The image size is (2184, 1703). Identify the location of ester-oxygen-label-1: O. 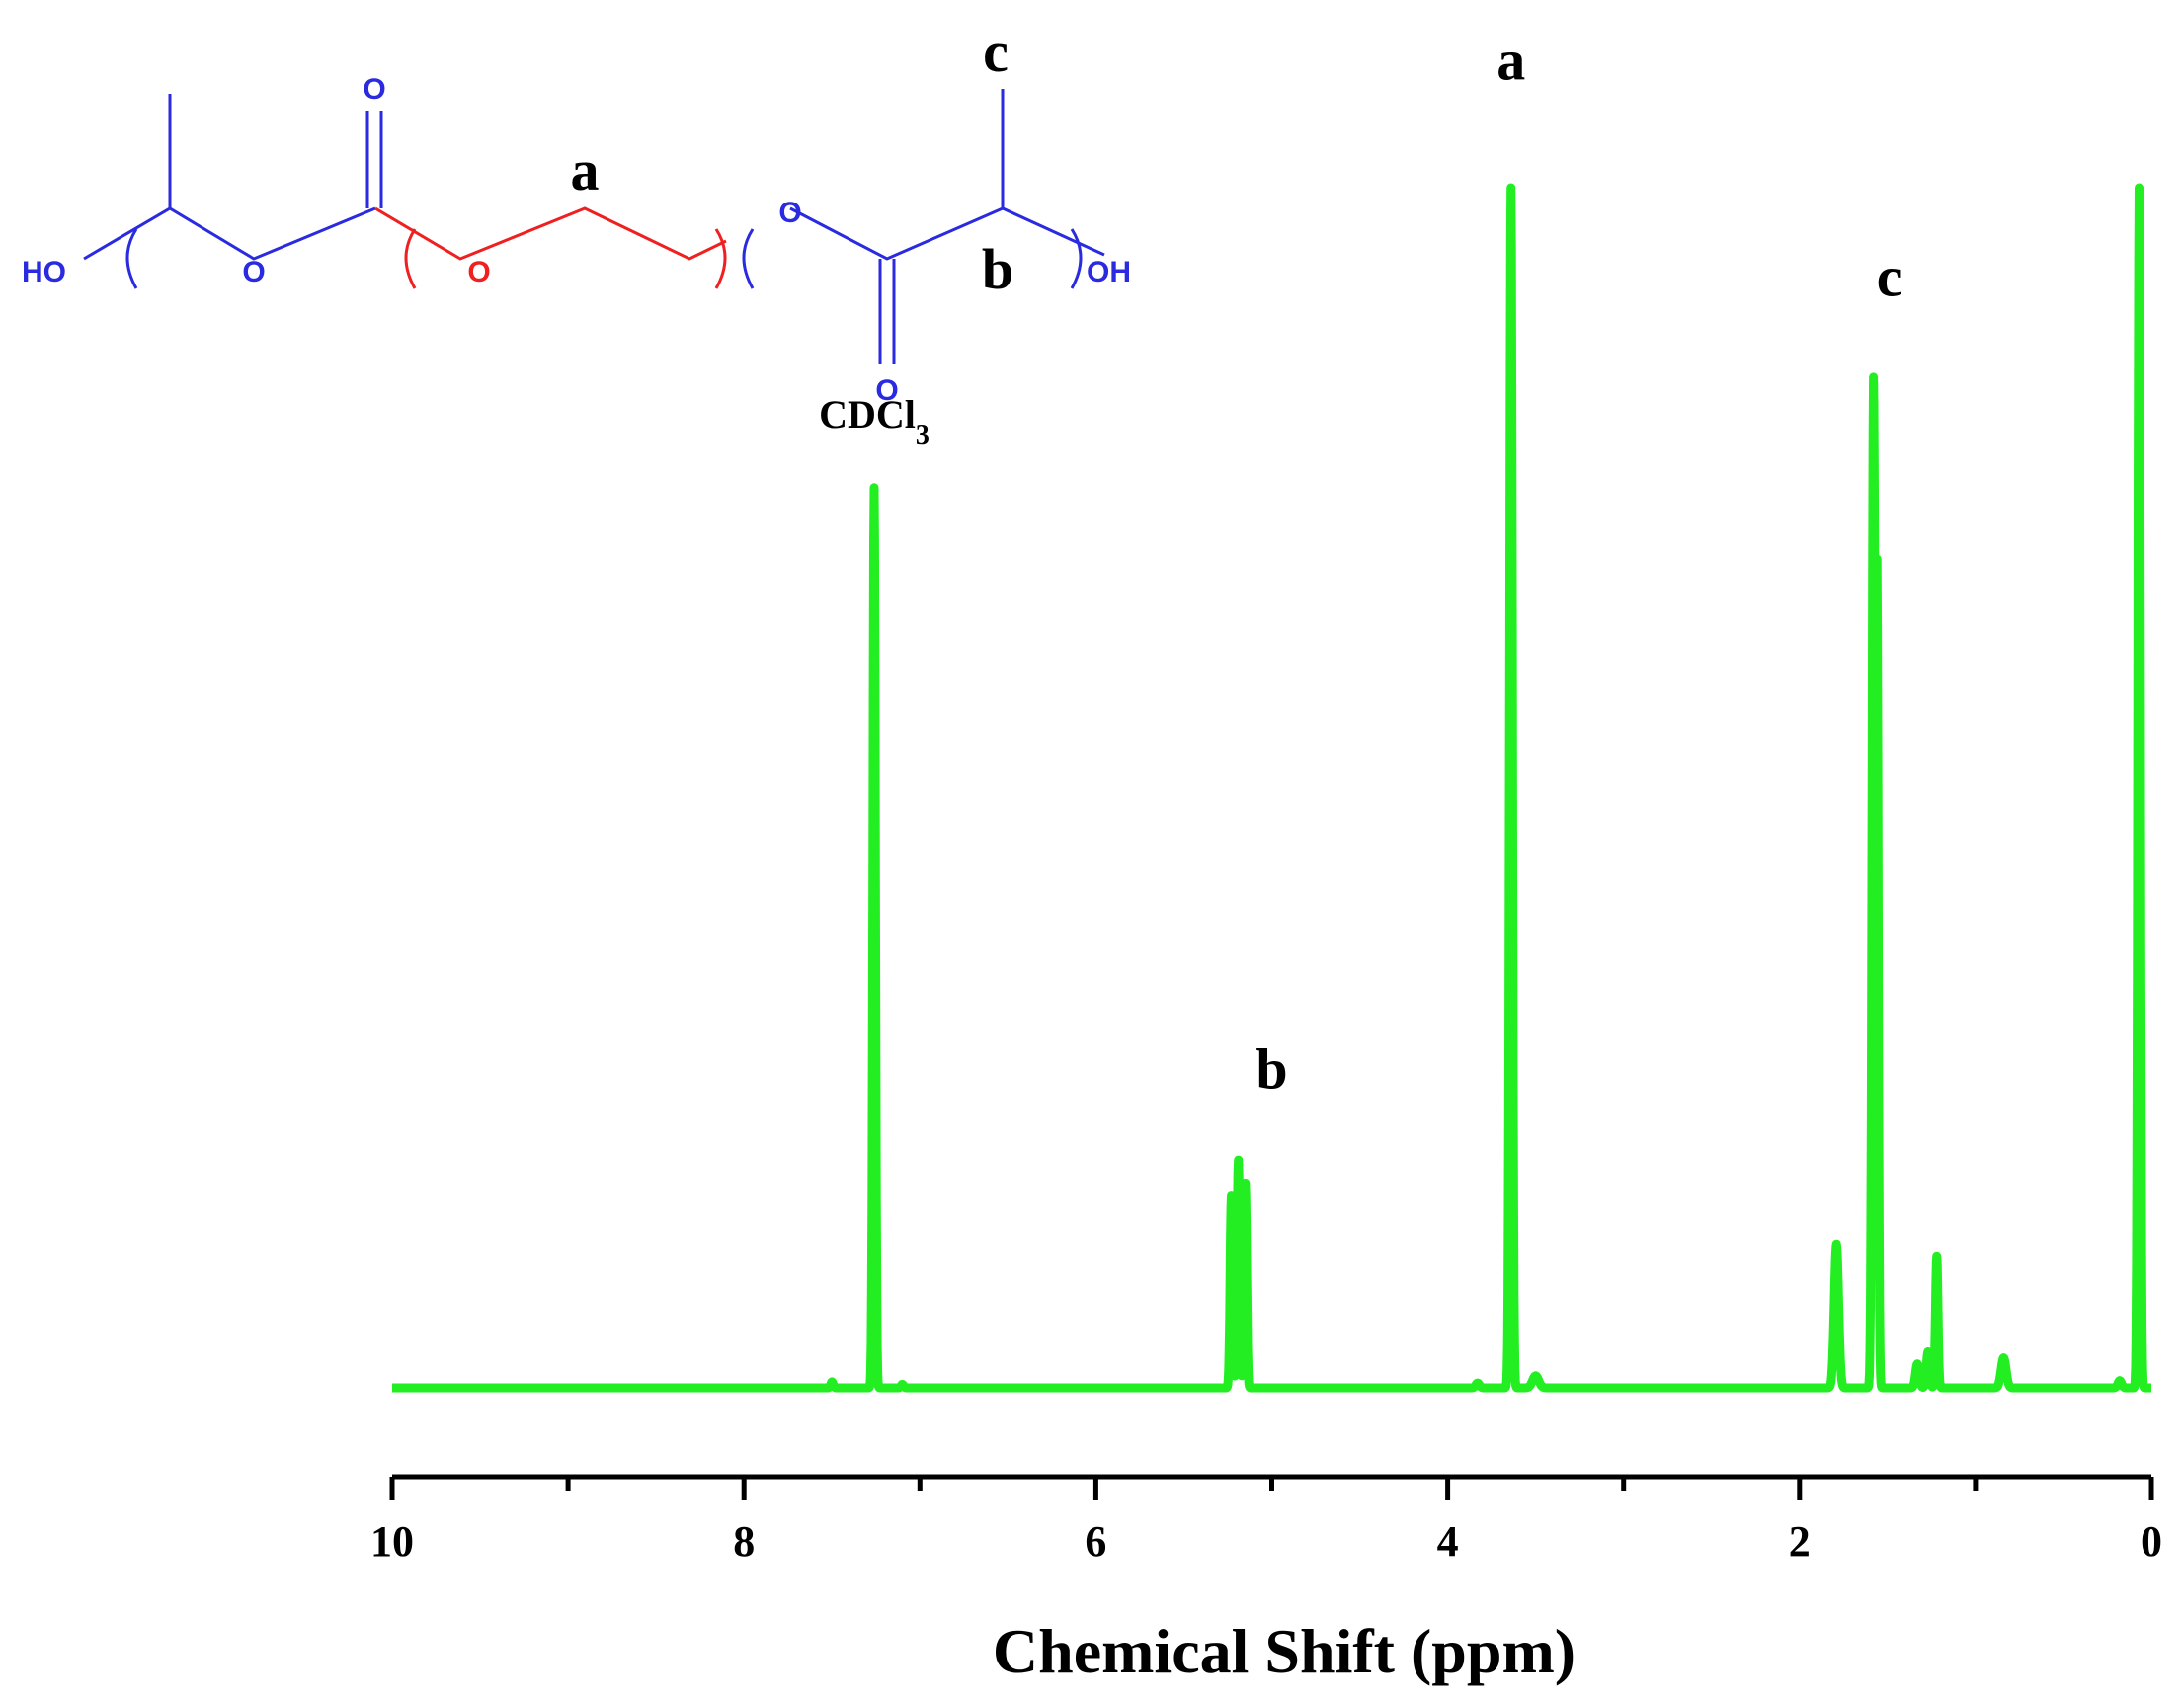
(253, 272).